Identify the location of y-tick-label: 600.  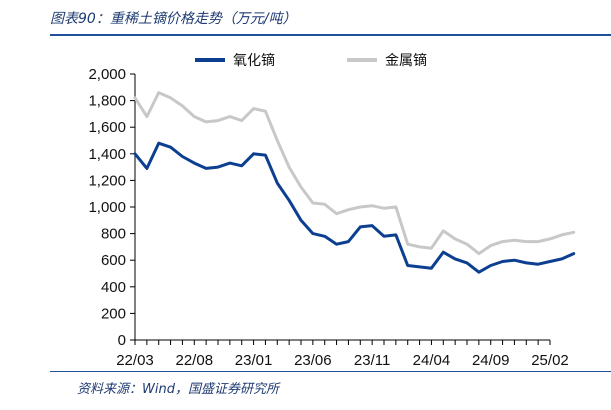
(113, 260).